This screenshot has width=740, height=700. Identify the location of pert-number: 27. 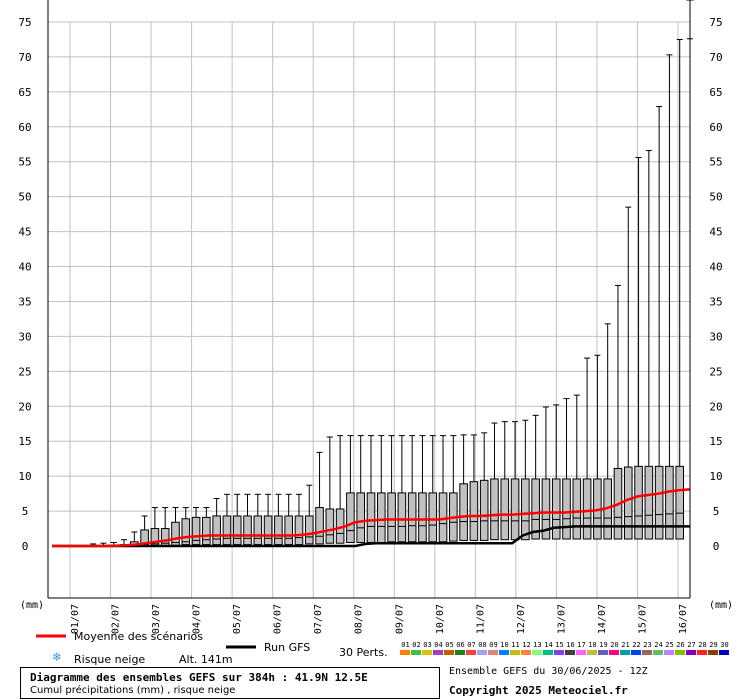
(691, 645).